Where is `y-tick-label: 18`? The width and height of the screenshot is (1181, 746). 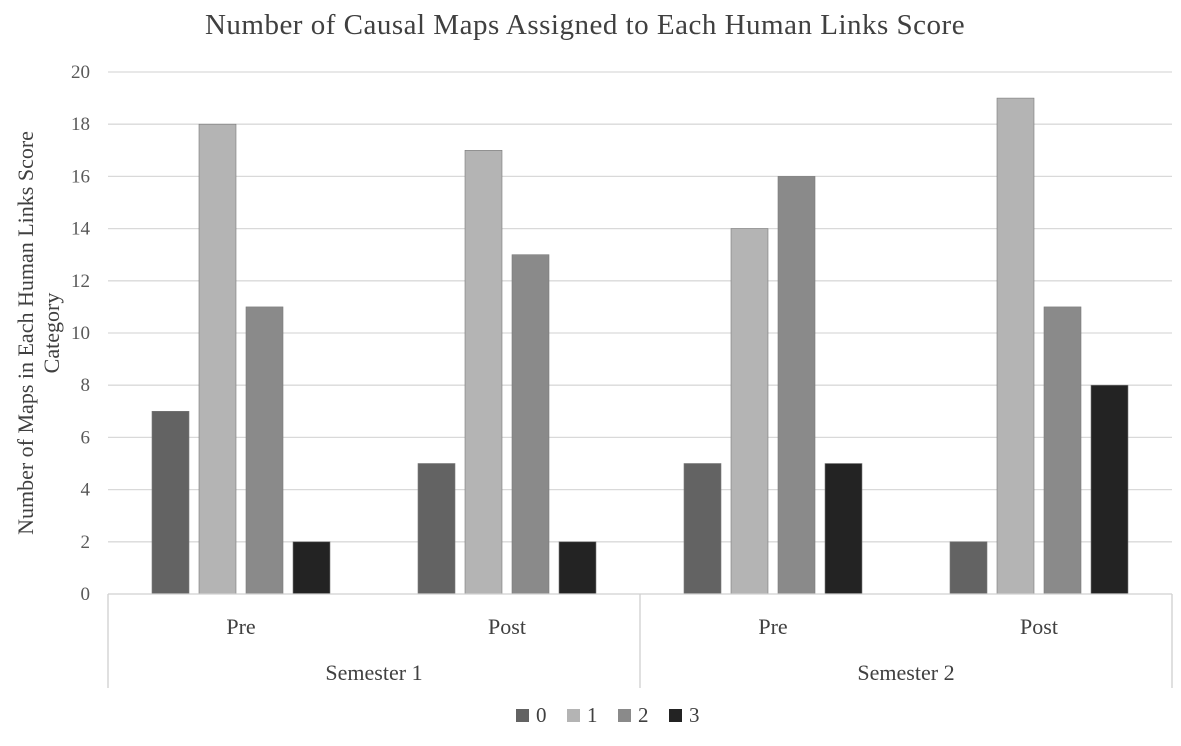 y-tick-label: 18 is located at coordinates (80, 124).